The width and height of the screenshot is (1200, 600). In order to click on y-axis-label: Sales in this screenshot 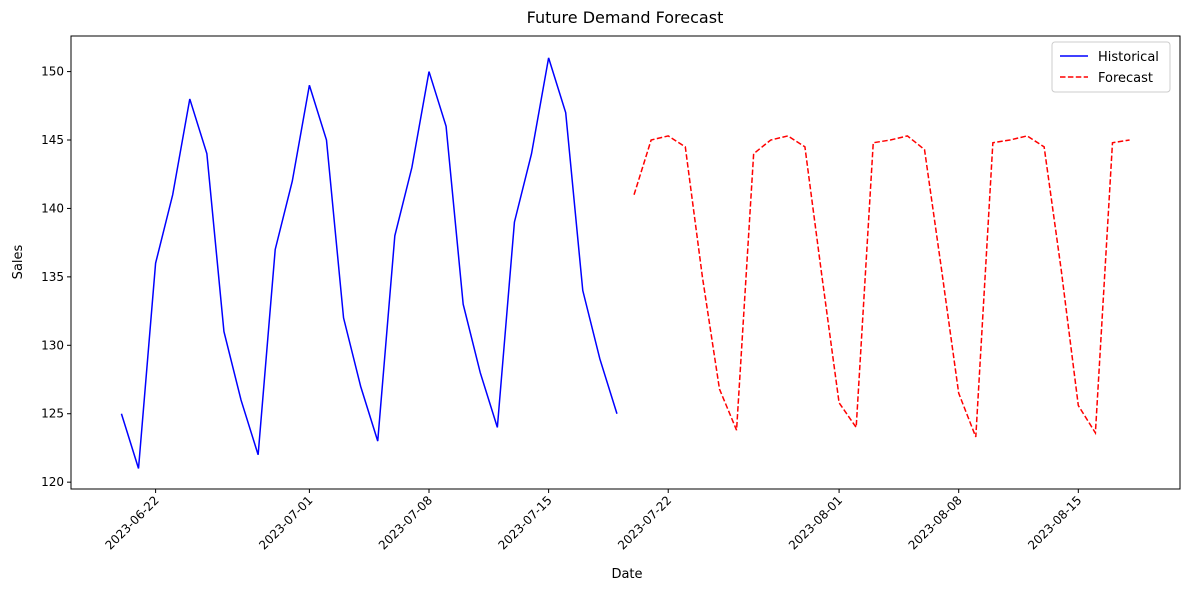, I will do `click(18, 261)`.